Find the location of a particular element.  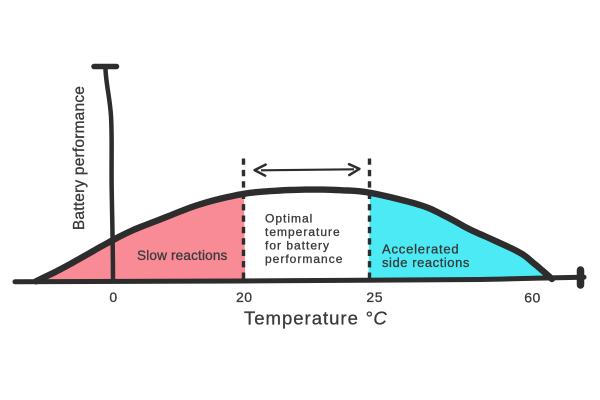

svg-text: side reactions is located at coordinates (426, 262).